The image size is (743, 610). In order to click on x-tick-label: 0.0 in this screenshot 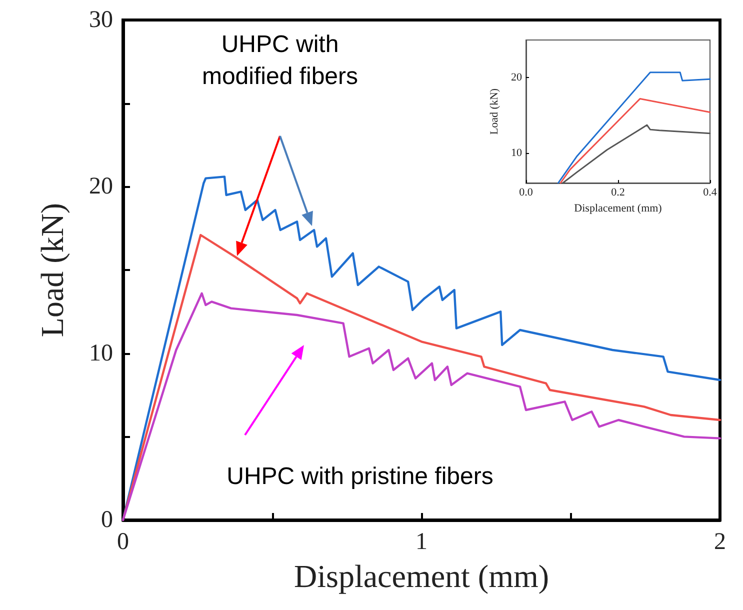, I will do `click(526, 192)`.